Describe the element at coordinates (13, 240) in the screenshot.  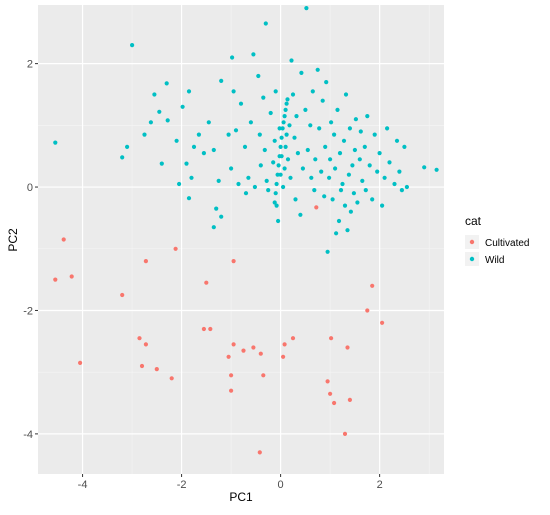
I see `y-axis-title: PC2` at that location.